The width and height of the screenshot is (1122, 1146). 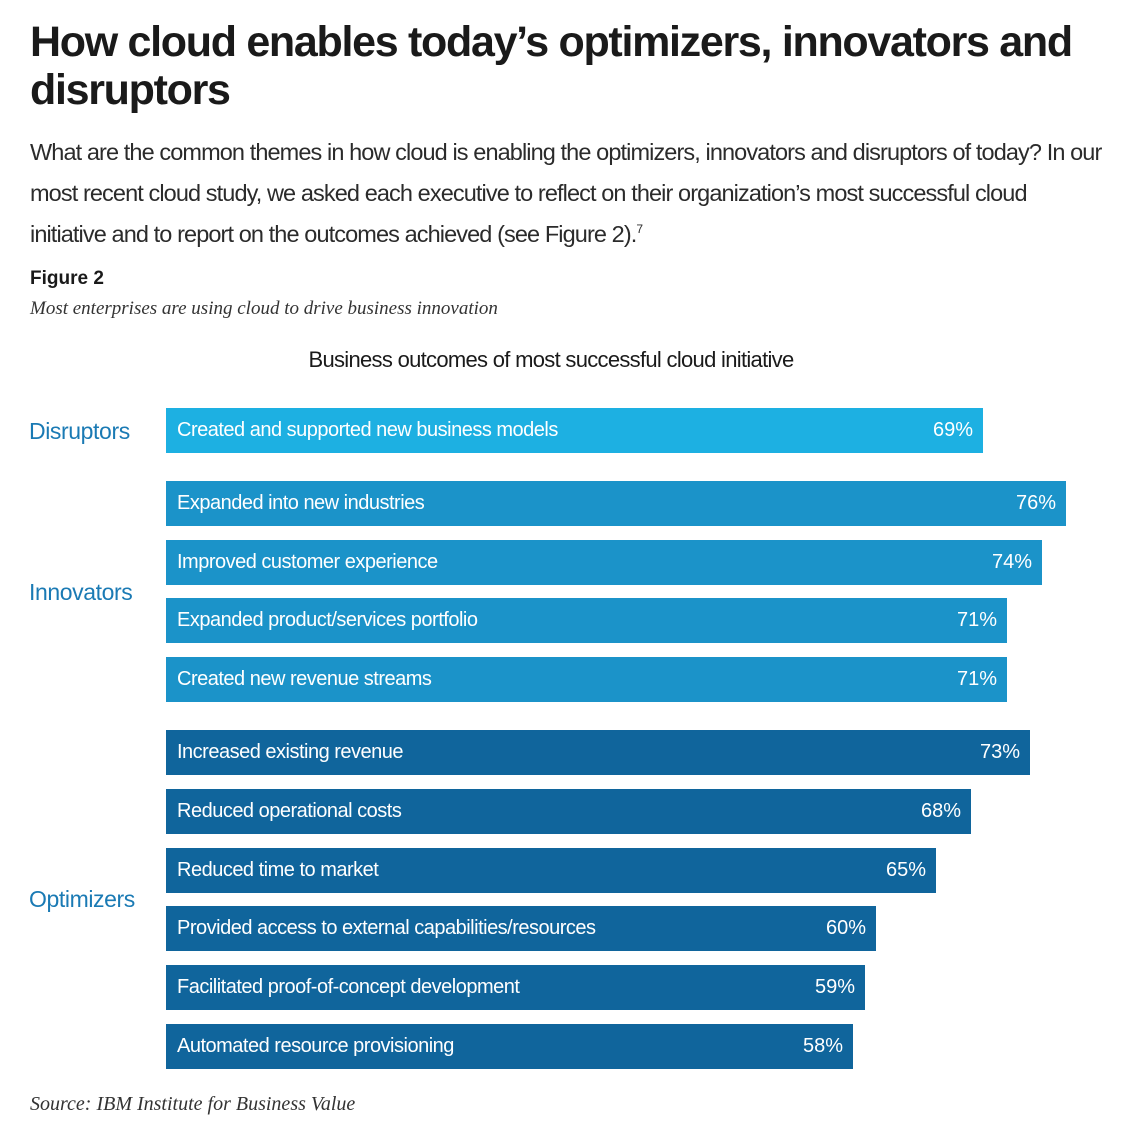 What do you see at coordinates (304, 679) in the screenshot?
I see `bar-category-label: Created new revenue streams` at bounding box center [304, 679].